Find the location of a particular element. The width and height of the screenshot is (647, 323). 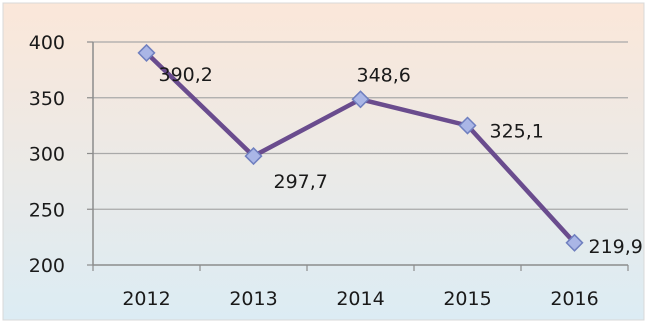

x-tick-label: 2012 is located at coordinates (146, 299).